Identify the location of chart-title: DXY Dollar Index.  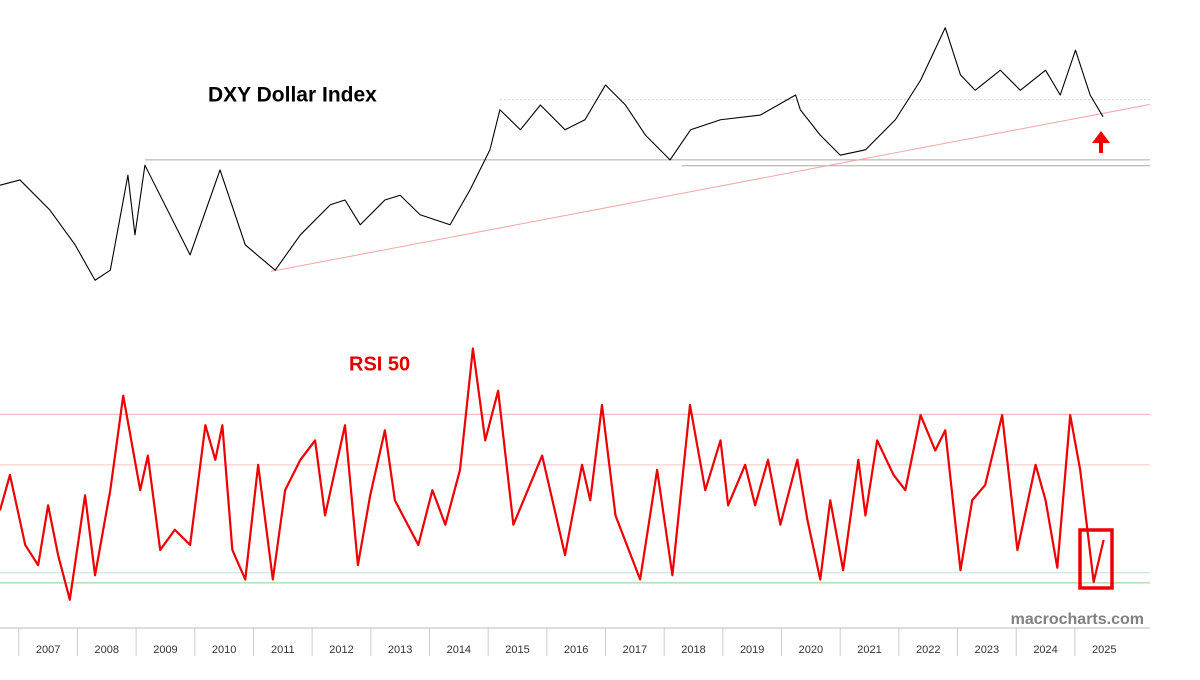
(292, 95).